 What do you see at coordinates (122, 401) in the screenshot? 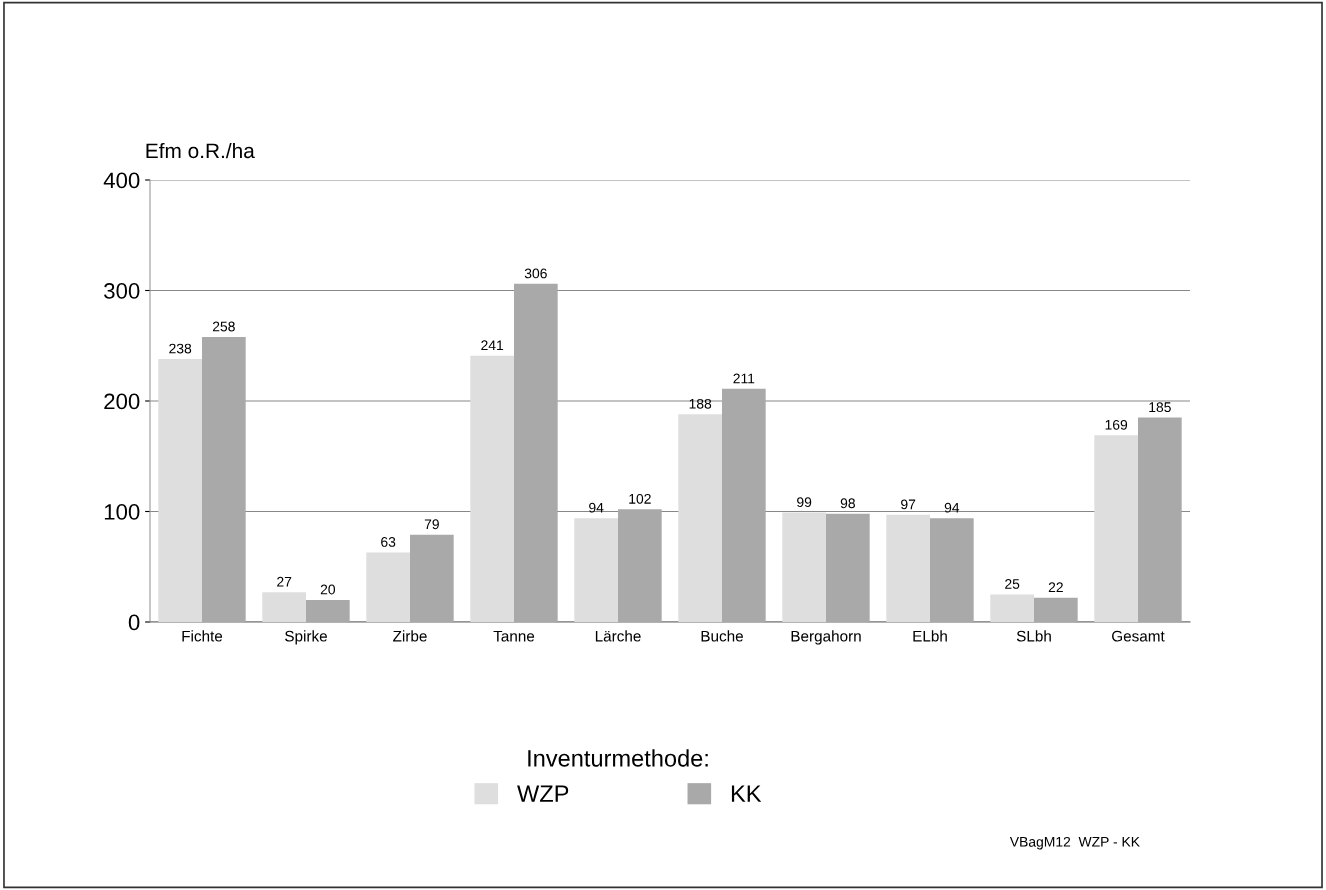
I see `y-tick-label: 200` at bounding box center [122, 401].